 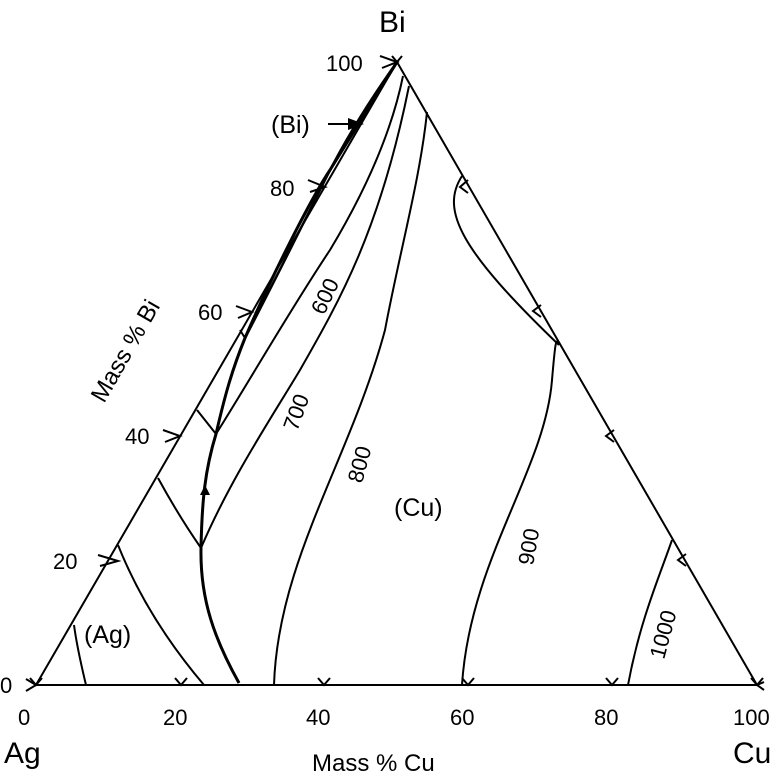 What do you see at coordinates (392, 22) in the screenshot?
I see `corner-label-bi: Bi` at bounding box center [392, 22].